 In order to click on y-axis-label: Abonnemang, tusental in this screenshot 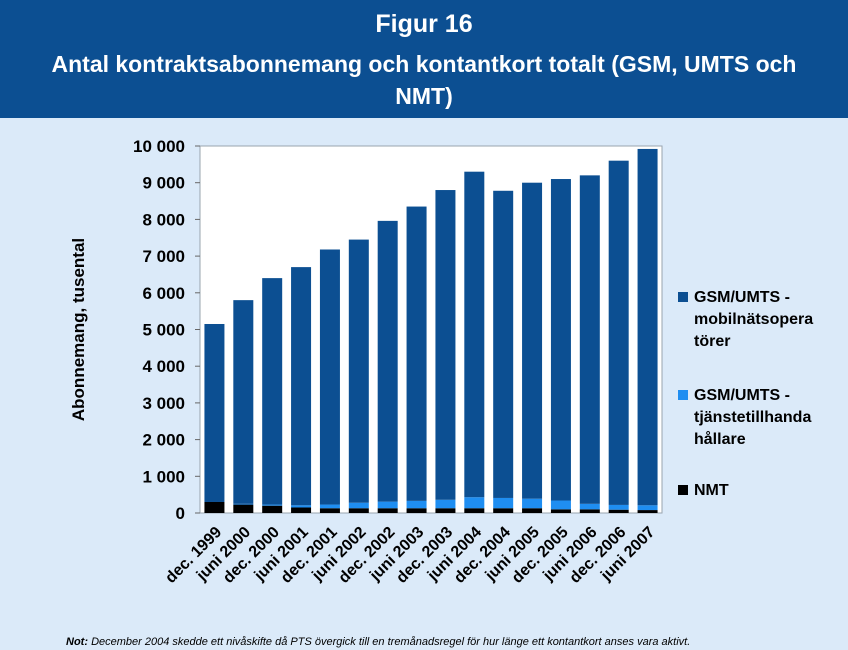, I will do `click(78, 329)`.